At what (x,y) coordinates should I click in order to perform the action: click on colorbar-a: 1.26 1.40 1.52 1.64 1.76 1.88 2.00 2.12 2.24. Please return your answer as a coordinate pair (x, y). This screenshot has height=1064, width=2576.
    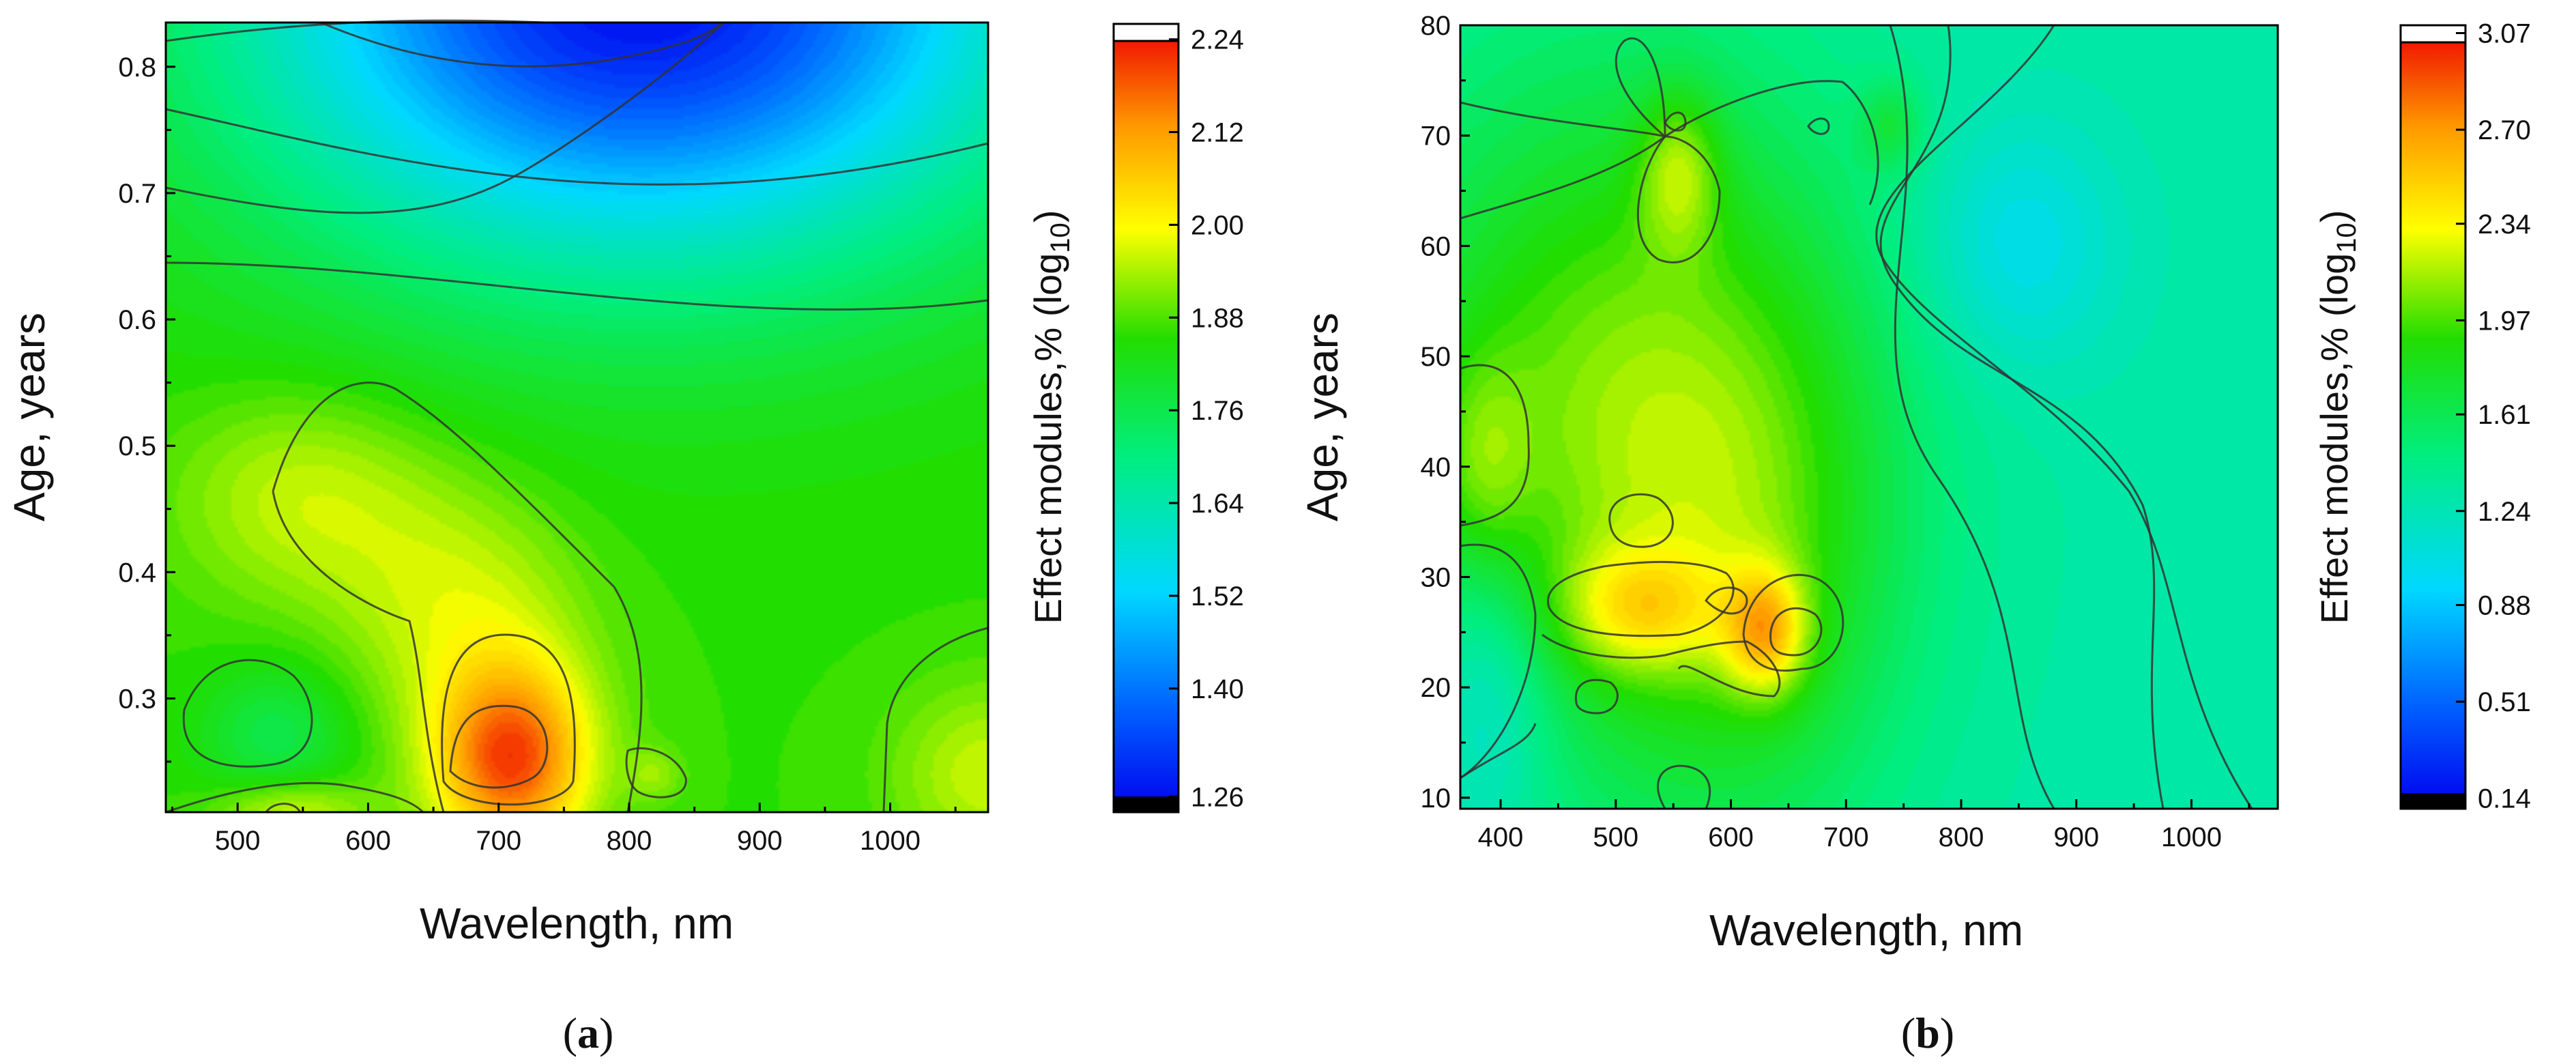
    Looking at the image, I should click on (1178, 418).